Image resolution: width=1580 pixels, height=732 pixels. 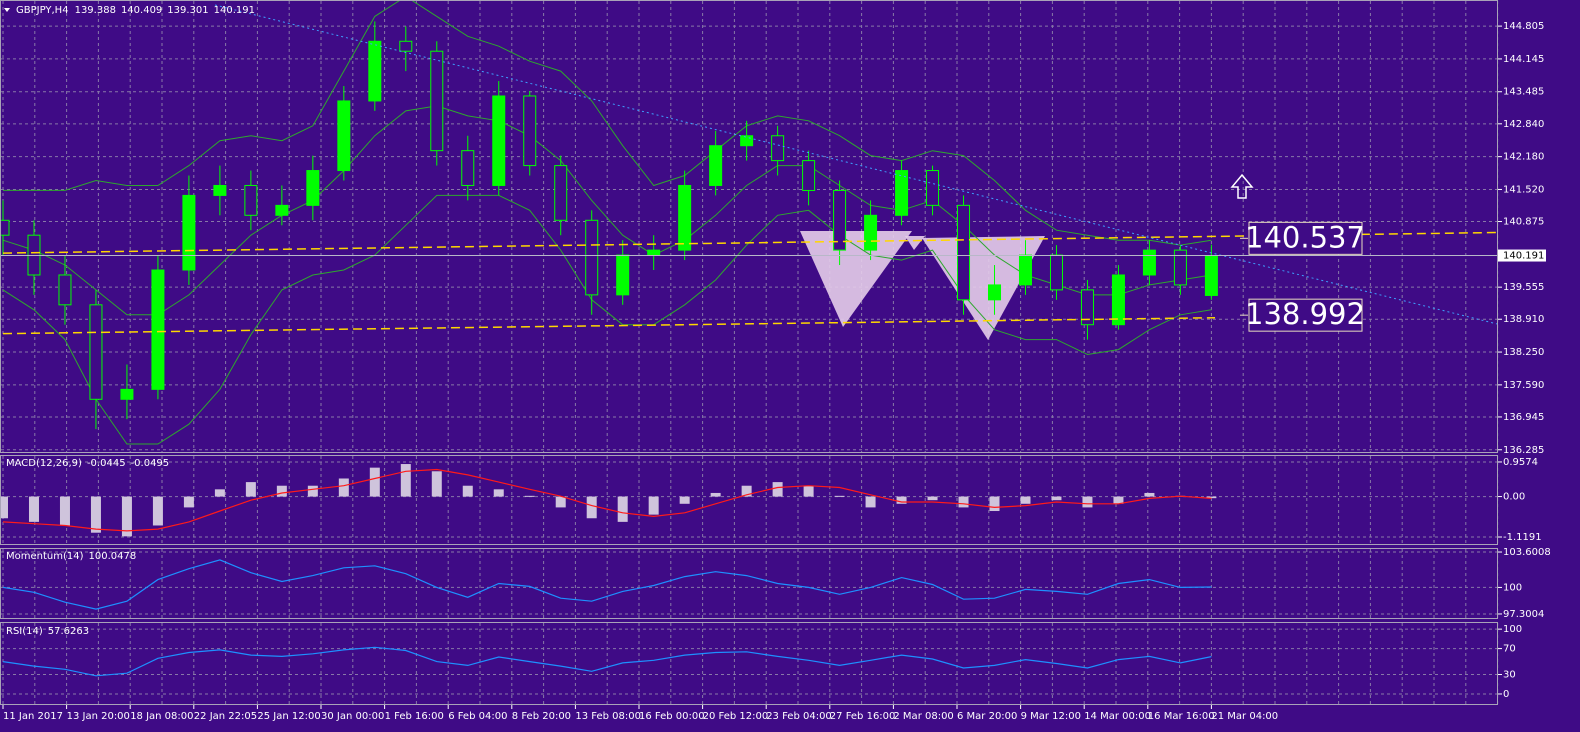 I want to click on x-tick-label: 1 Feb 16:00, so click(x=414, y=716).